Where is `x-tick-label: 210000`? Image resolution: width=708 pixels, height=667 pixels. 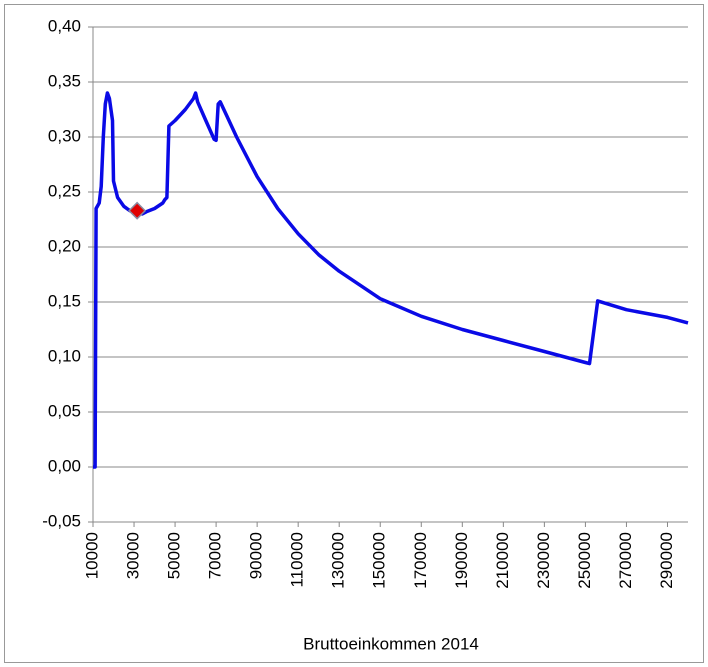 x-tick-label: 210000 is located at coordinates (502, 560).